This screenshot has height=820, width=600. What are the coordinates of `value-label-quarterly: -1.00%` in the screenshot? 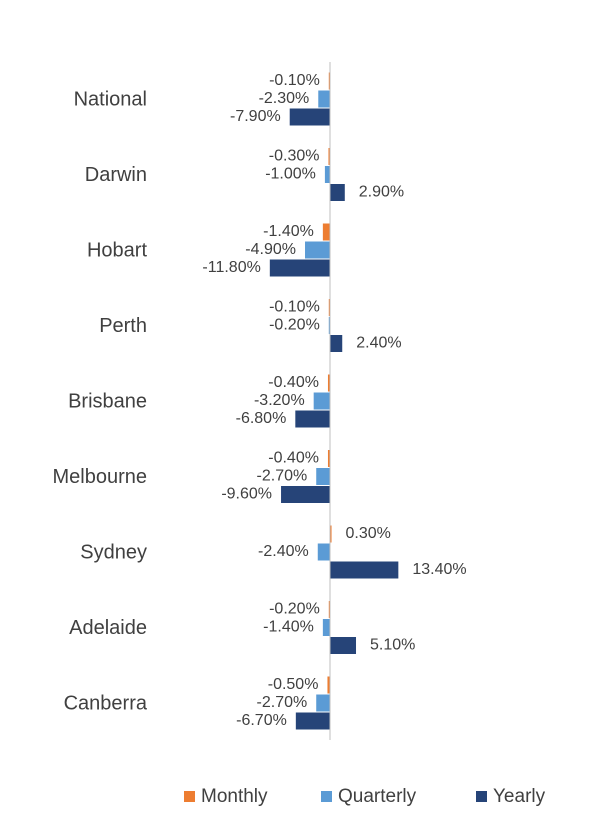 It's located at (290, 174).